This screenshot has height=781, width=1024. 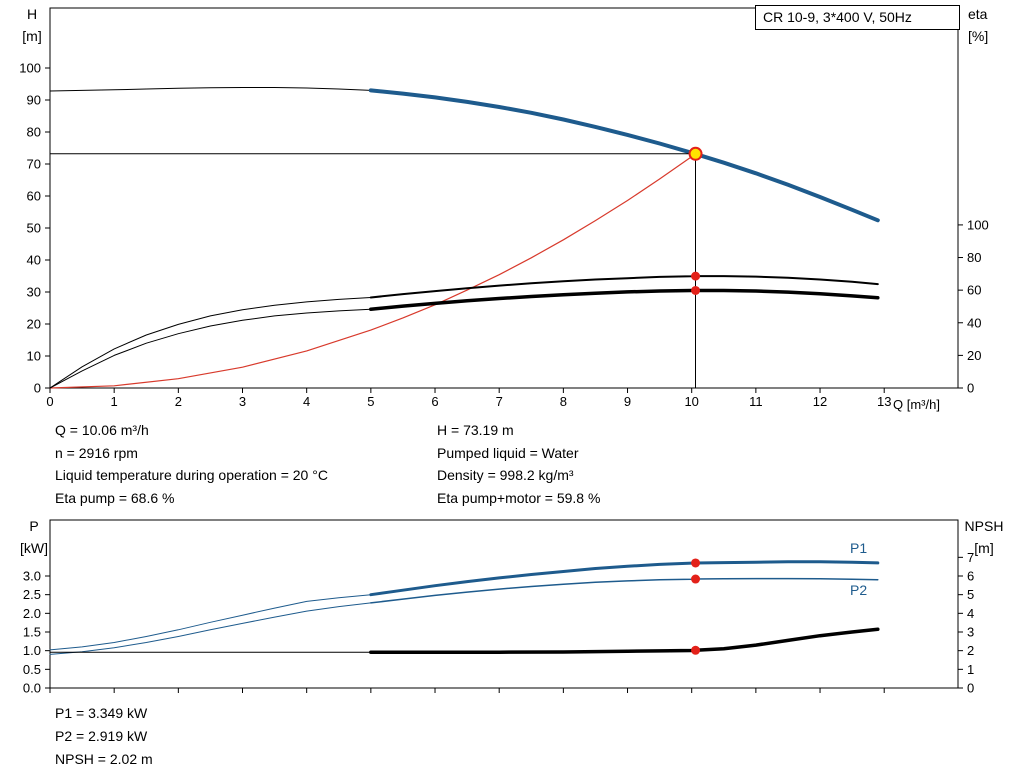 What do you see at coordinates (970, 669) in the screenshot?
I see `right-tick-label: 1` at bounding box center [970, 669].